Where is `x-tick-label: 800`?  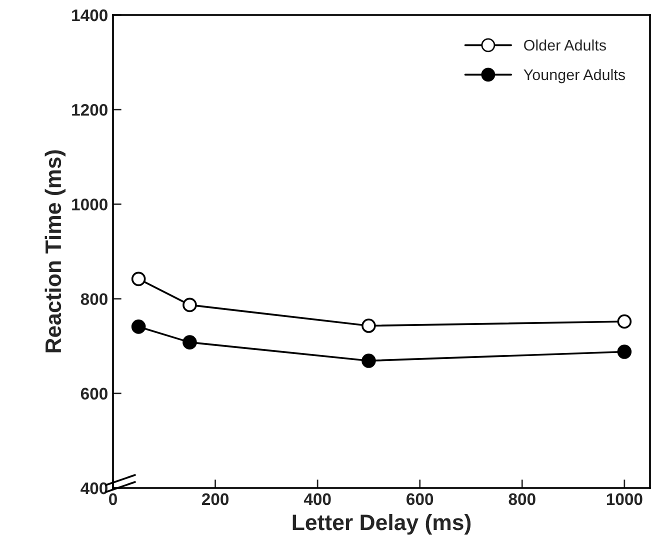 x-tick-label: 800 is located at coordinates (522, 499).